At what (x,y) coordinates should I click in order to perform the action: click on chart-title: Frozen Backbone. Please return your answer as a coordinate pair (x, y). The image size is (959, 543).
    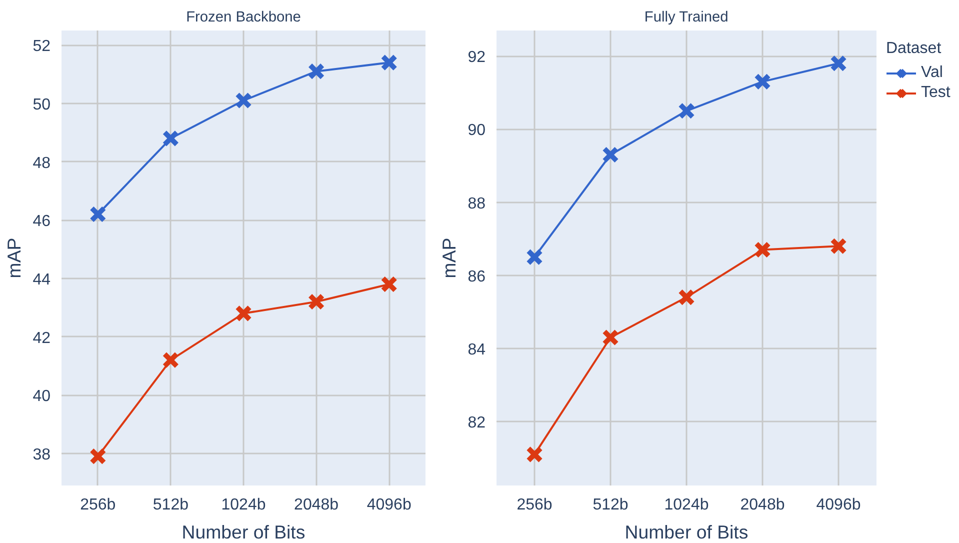
    Looking at the image, I should click on (243, 18).